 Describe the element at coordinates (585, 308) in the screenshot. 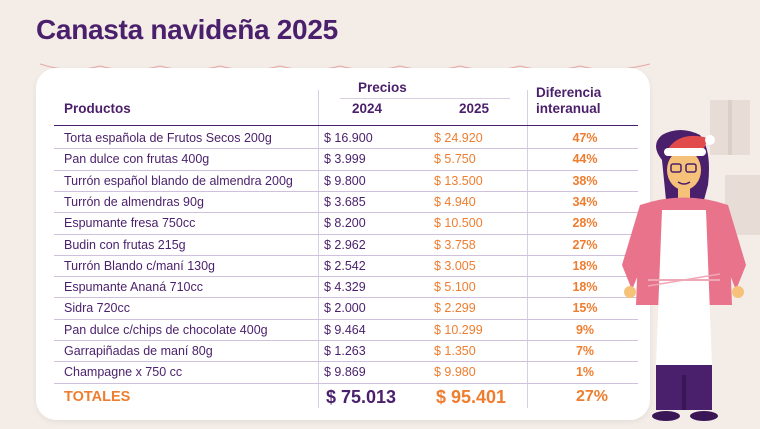

I see `price-diff: 15%` at that location.